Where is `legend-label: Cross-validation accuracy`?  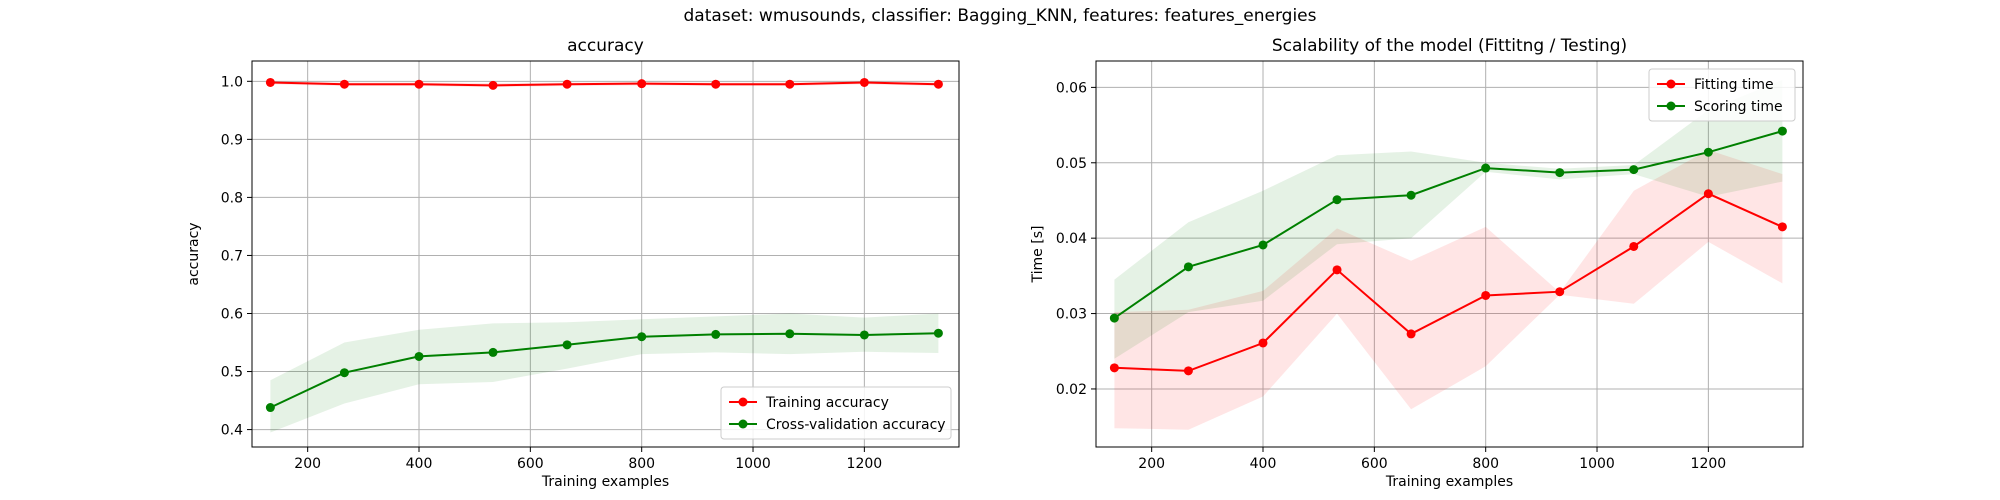
legend-label: Cross-validation accuracy is located at coordinates (856, 425).